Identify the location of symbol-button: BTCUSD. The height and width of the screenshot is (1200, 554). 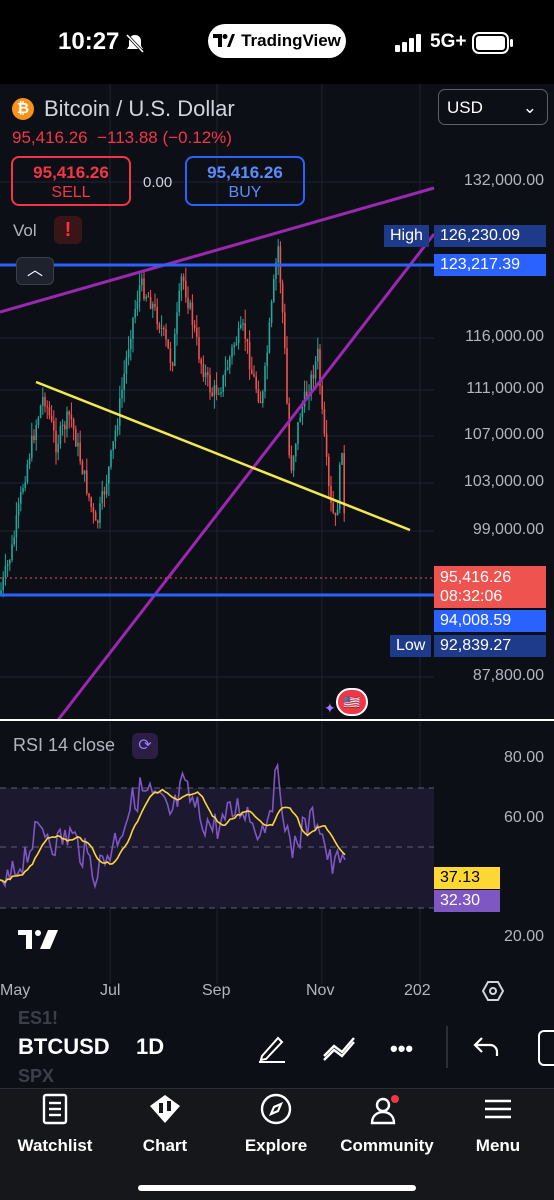
(64, 1046).